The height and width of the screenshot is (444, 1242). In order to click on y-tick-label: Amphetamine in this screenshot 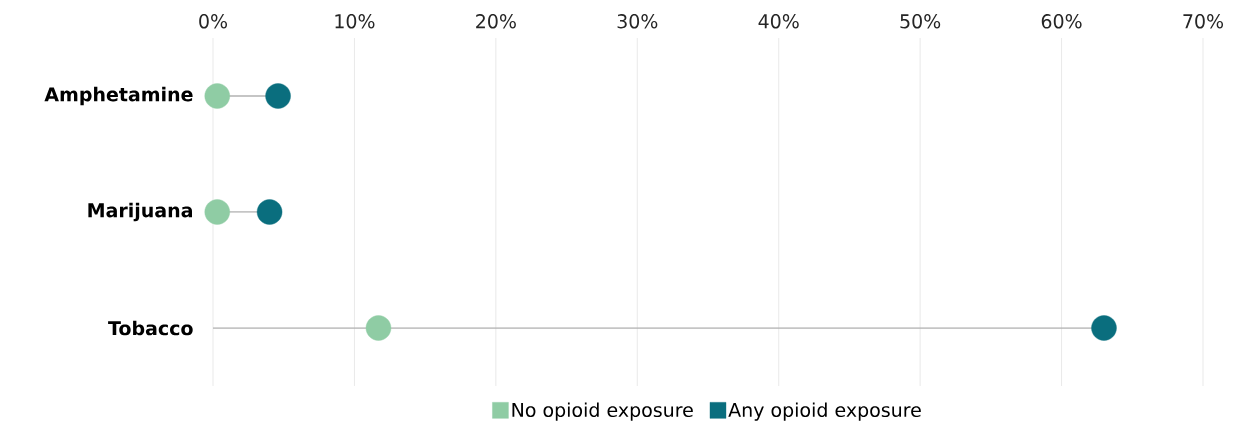, I will do `click(118, 96)`.